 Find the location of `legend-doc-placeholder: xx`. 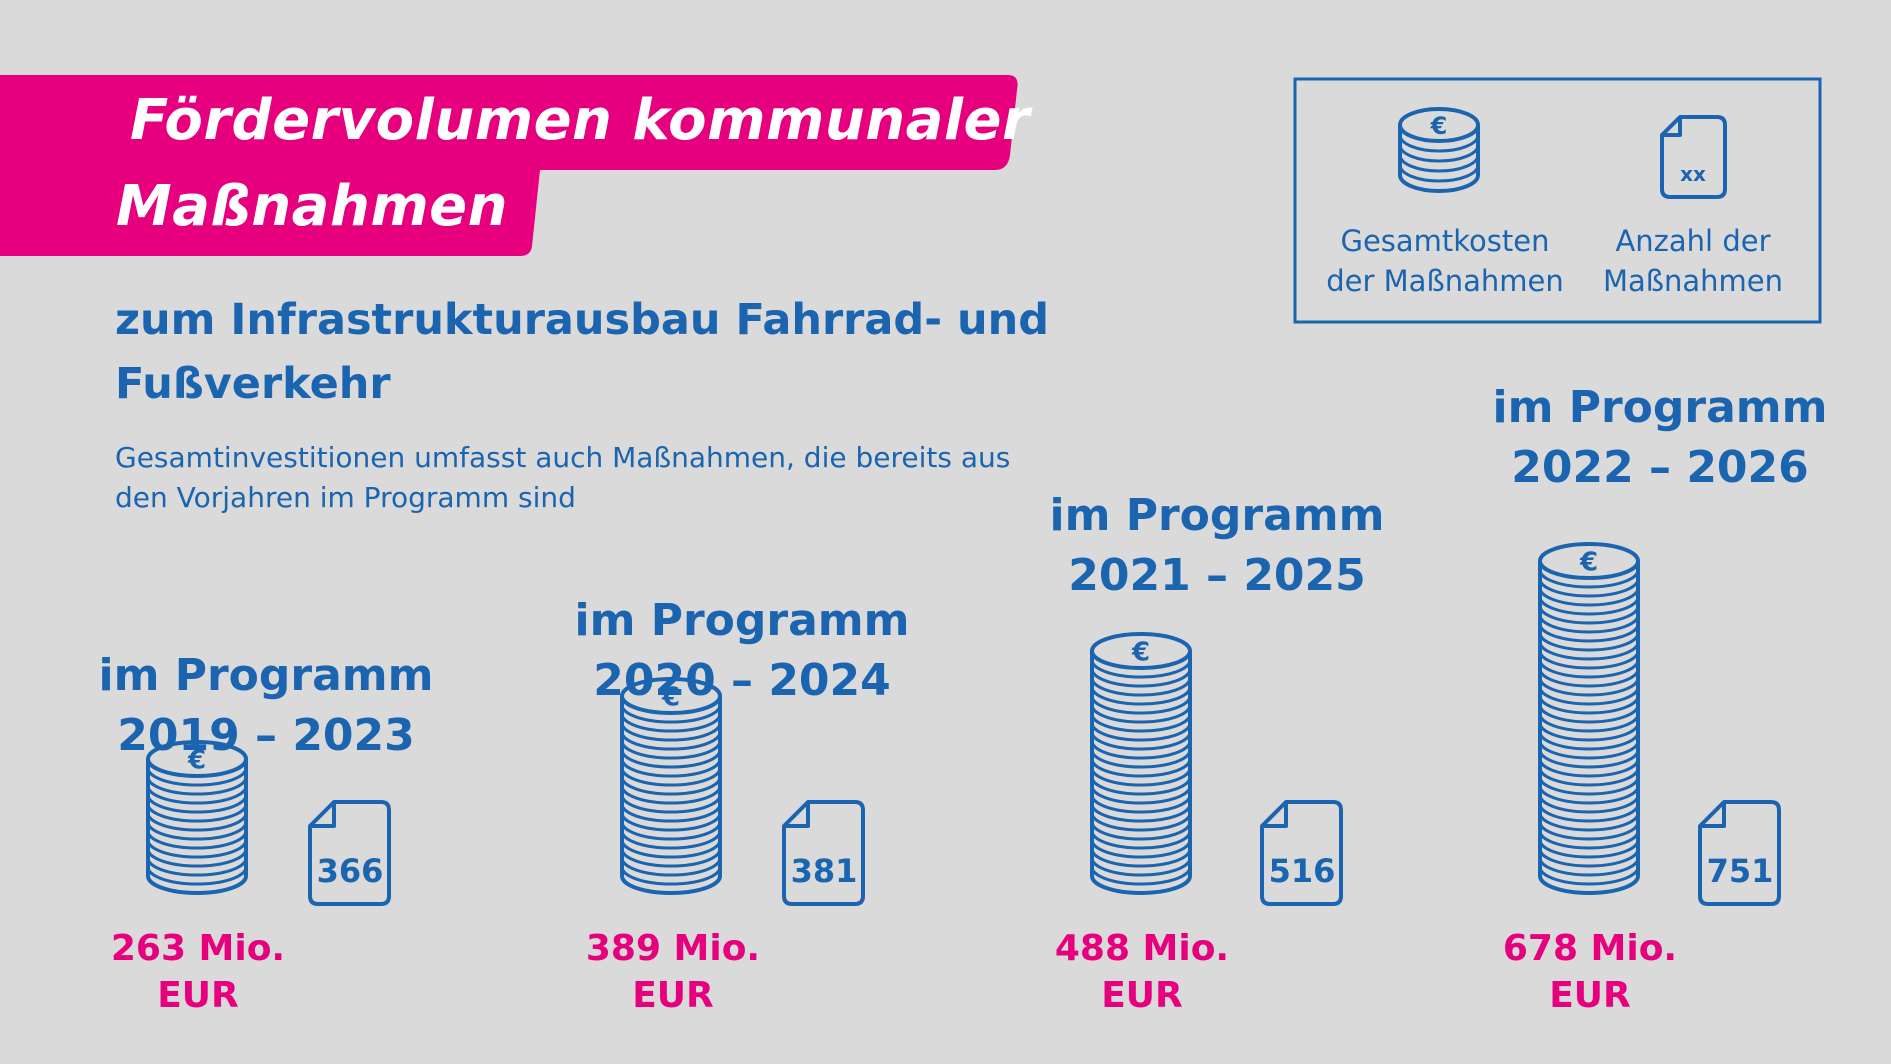

legend-doc-placeholder: xx is located at coordinates (1693, 174).